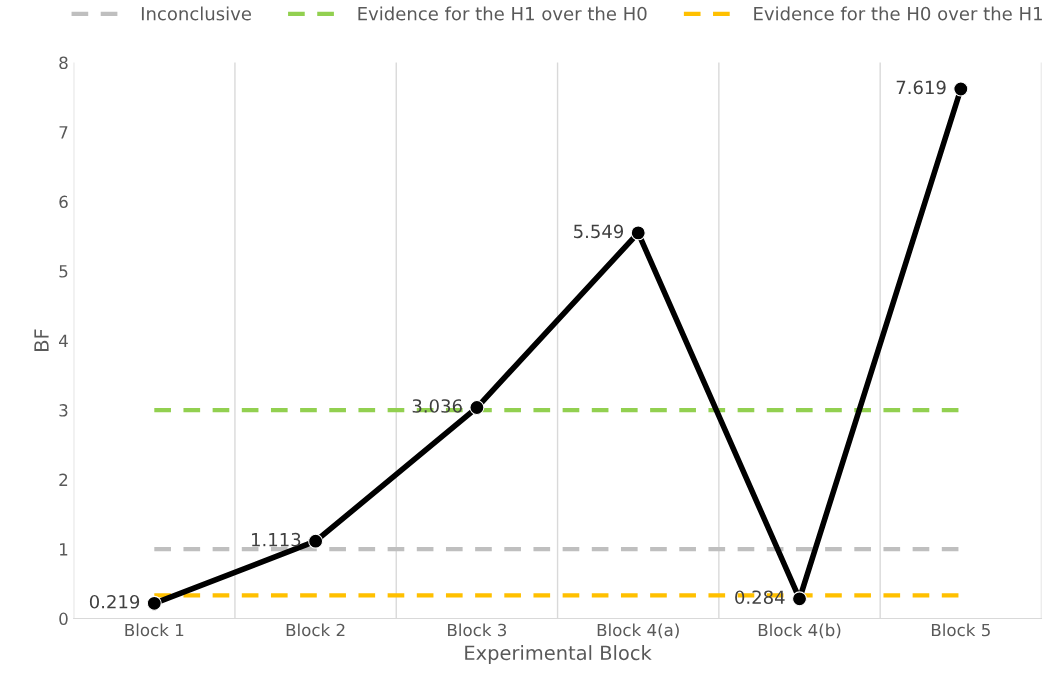  What do you see at coordinates (64, 549) in the screenshot?
I see `y-tick-label: 1` at bounding box center [64, 549].